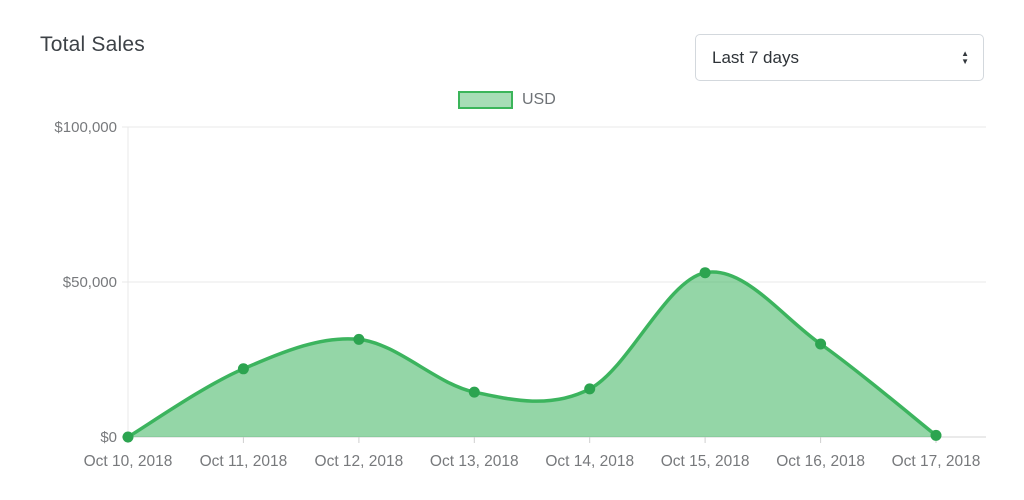 Image resolution: width=1024 pixels, height=500 pixels. What do you see at coordinates (92, 44) in the screenshot?
I see `page-title: Total Sales` at bounding box center [92, 44].